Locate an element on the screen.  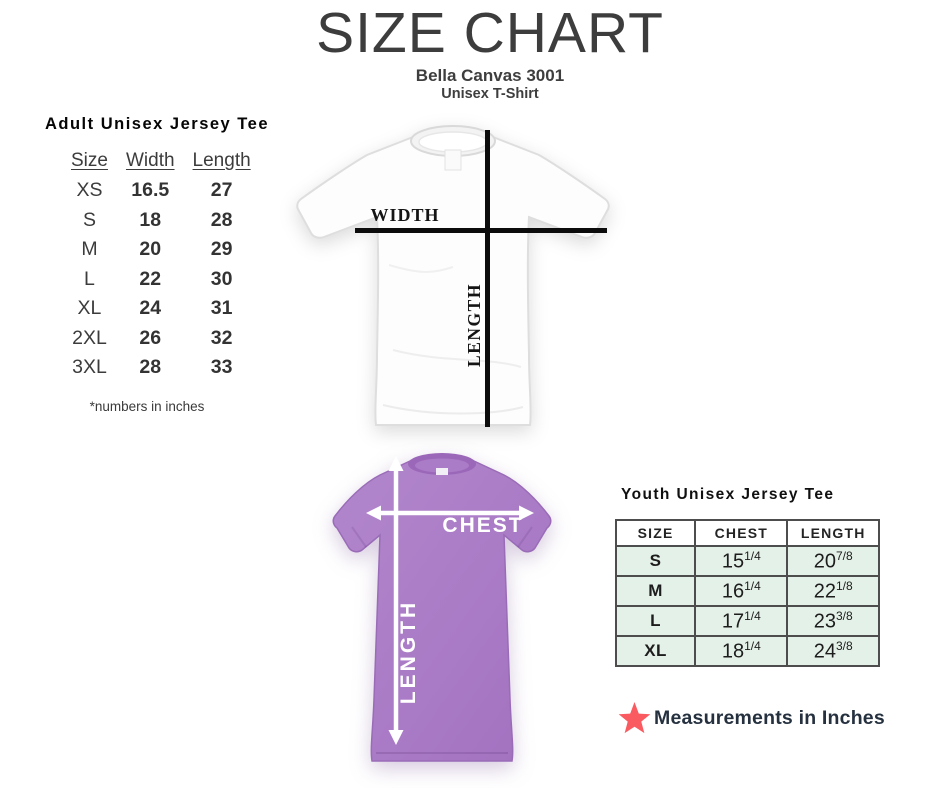
star-icon is located at coordinates (634, 718).